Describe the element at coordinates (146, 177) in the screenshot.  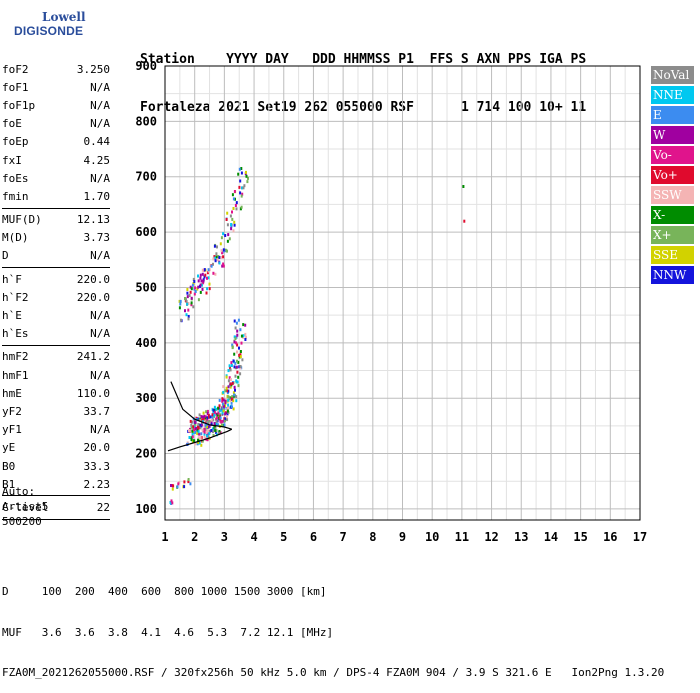
I see `y-tick-label: 700` at that location.